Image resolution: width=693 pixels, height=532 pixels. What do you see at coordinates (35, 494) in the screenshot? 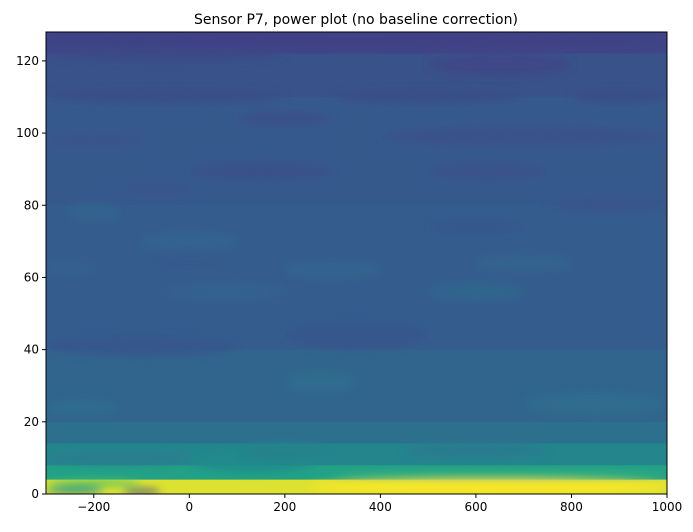
I see `y-tick-label: 0` at bounding box center [35, 494].